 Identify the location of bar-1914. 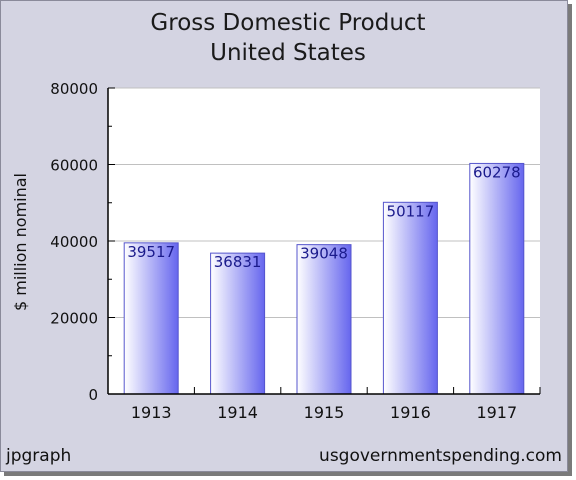
(238, 323).